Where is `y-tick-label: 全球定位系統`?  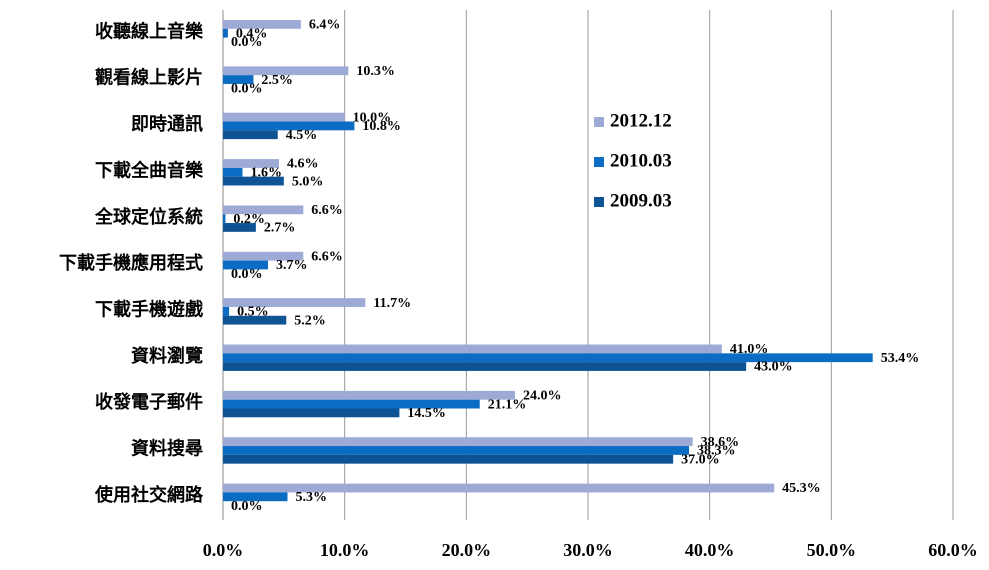 y-tick-label: 全球定位系統 is located at coordinates (148, 216).